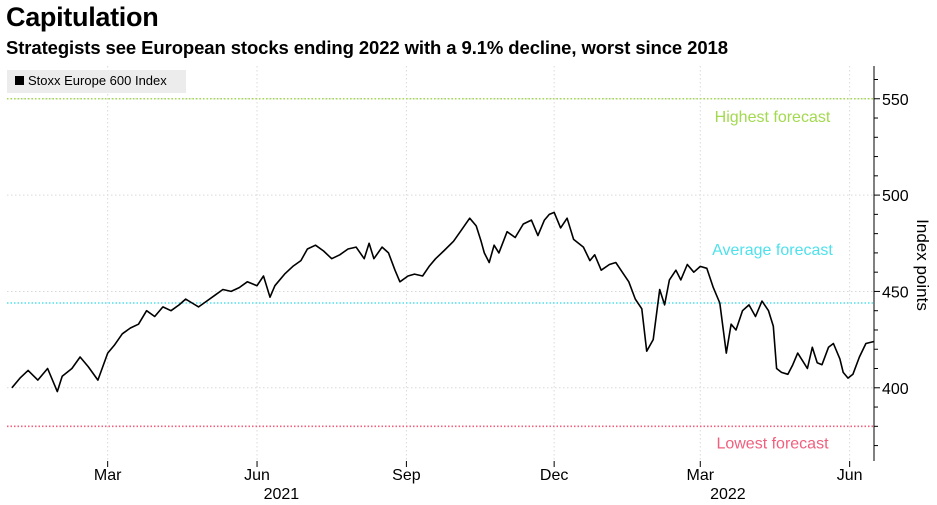 This screenshot has height=505, width=937. I want to click on legend-label: Stoxx Europe 600 Index, so click(97, 80).